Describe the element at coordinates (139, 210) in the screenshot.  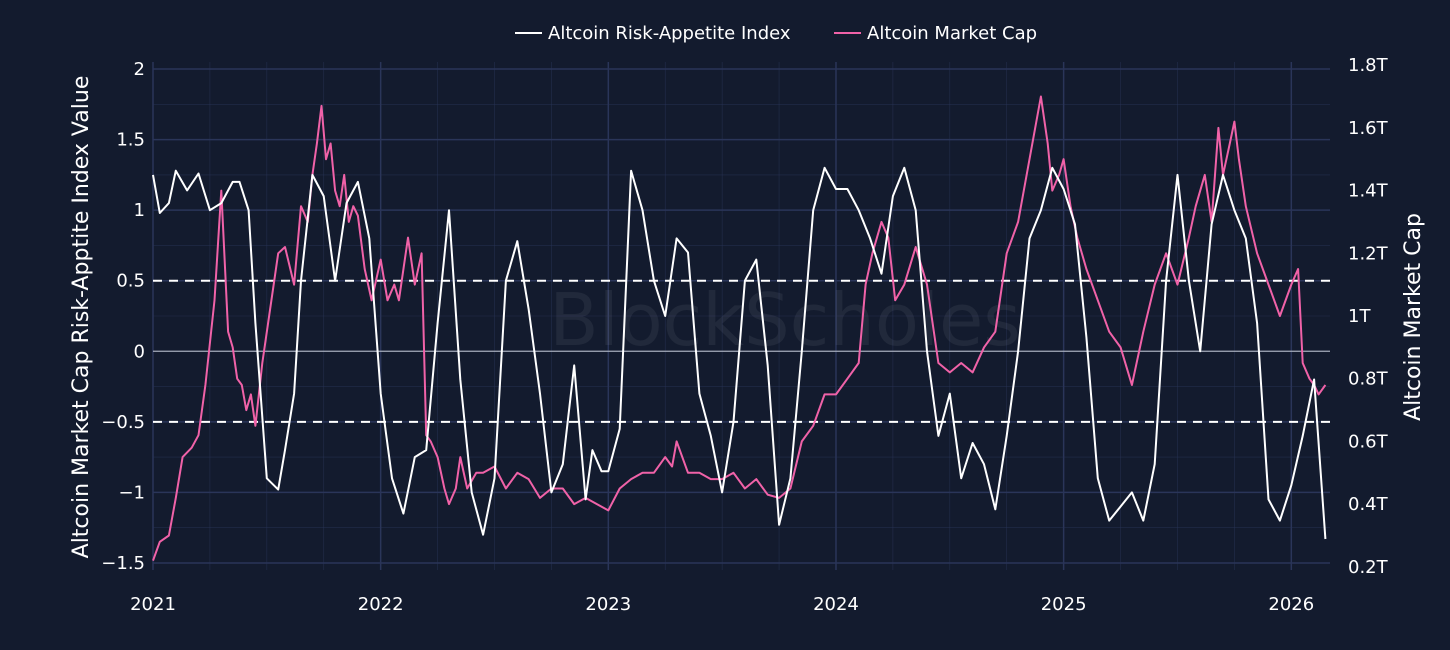
I see `y-left-tick-label: 1` at that location.